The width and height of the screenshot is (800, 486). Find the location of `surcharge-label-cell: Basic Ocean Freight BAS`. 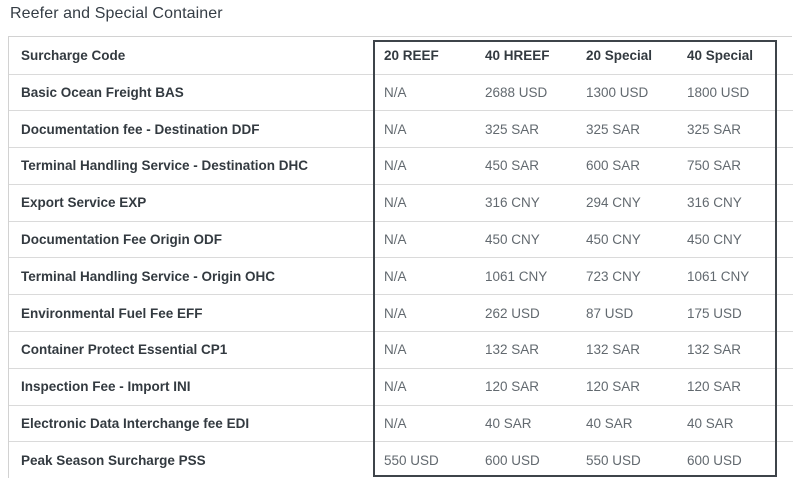

surcharge-label-cell: Basic Ocean Freight BAS is located at coordinates (191, 93).